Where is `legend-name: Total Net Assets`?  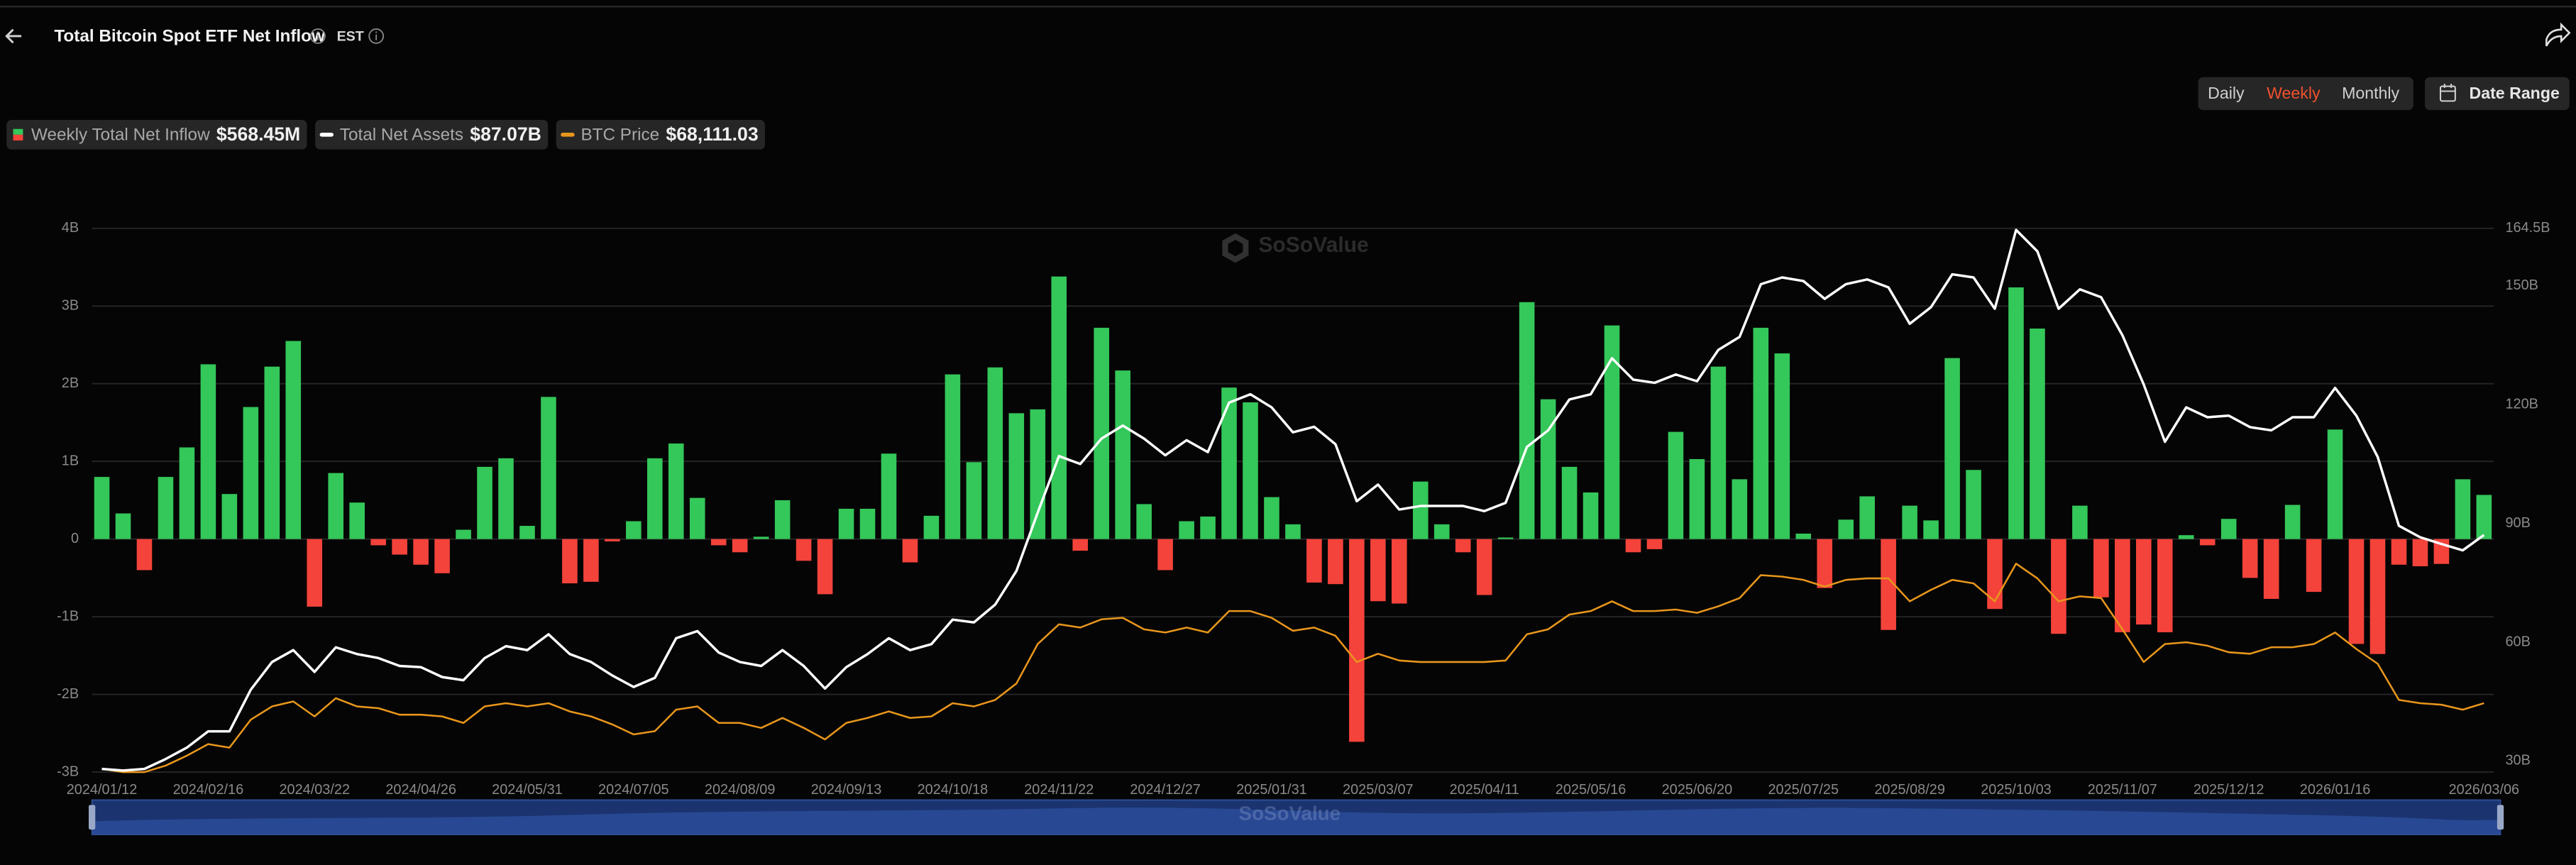 legend-name: Total Net Assets is located at coordinates (401, 134).